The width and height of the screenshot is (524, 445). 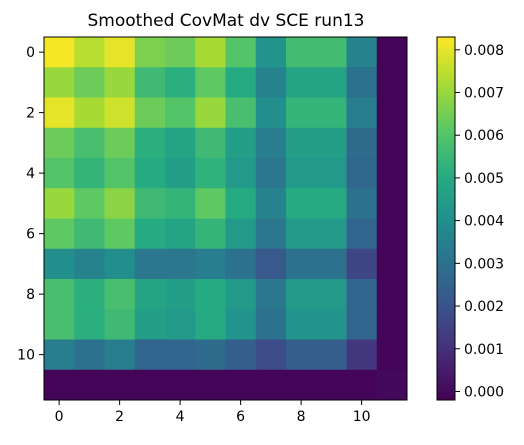 I want to click on y-tick-label: 6, so click(x=30, y=235).